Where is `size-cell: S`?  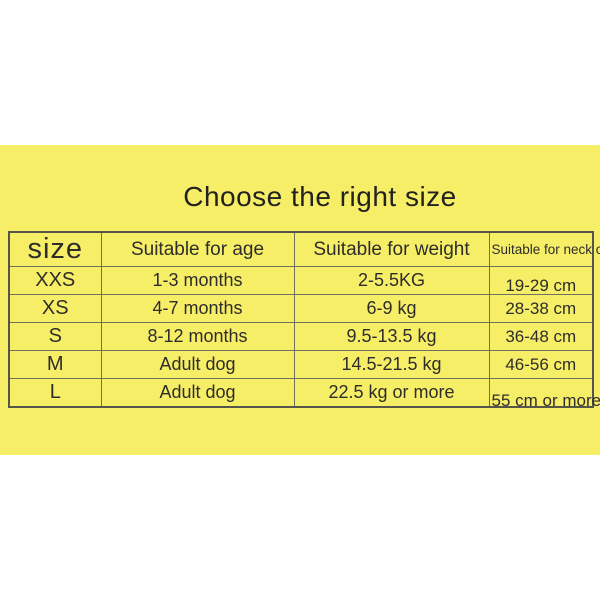
size-cell: S is located at coordinates (55, 336).